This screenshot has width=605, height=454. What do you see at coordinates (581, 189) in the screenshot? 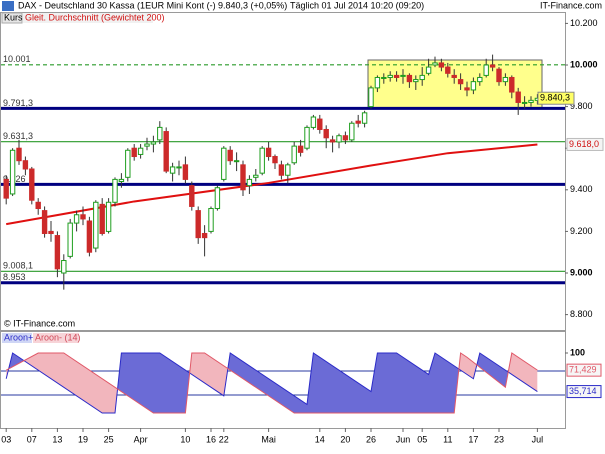
I see `y-tick-label: 9.400` at bounding box center [581, 189].